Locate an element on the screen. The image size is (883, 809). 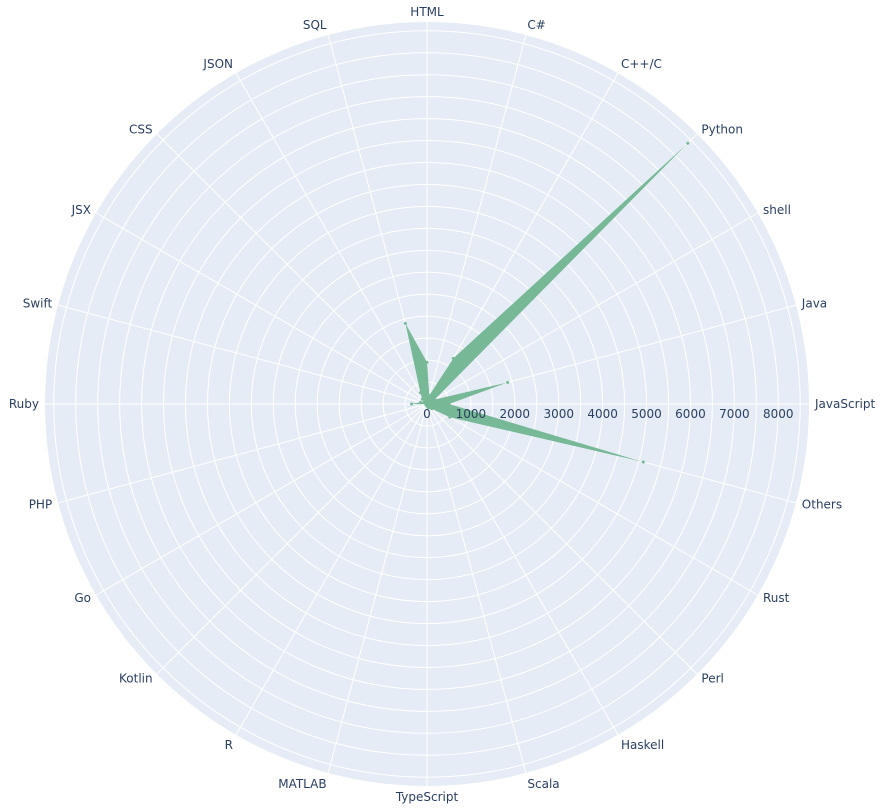
data-point-ruby is located at coordinates (412, 404).